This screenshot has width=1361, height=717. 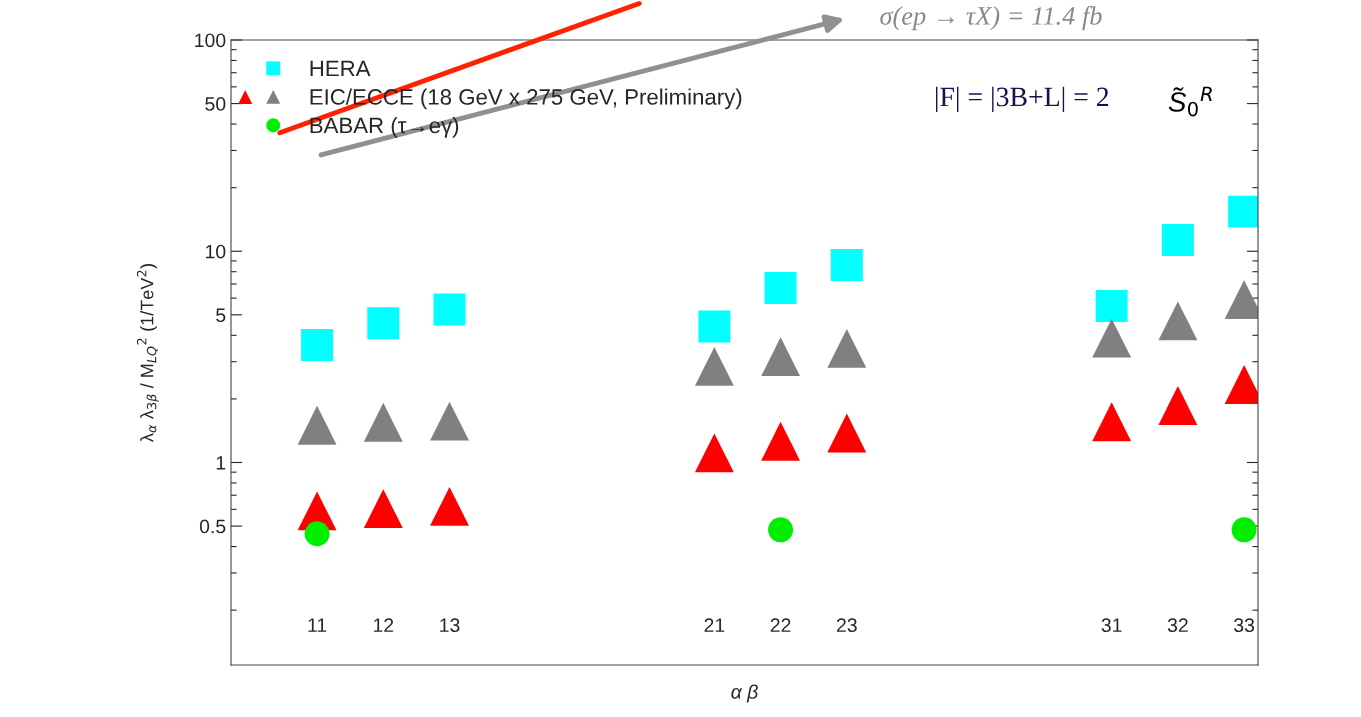 What do you see at coordinates (1177, 625) in the screenshot?
I see `x-tick-label: 32` at bounding box center [1177, 625].